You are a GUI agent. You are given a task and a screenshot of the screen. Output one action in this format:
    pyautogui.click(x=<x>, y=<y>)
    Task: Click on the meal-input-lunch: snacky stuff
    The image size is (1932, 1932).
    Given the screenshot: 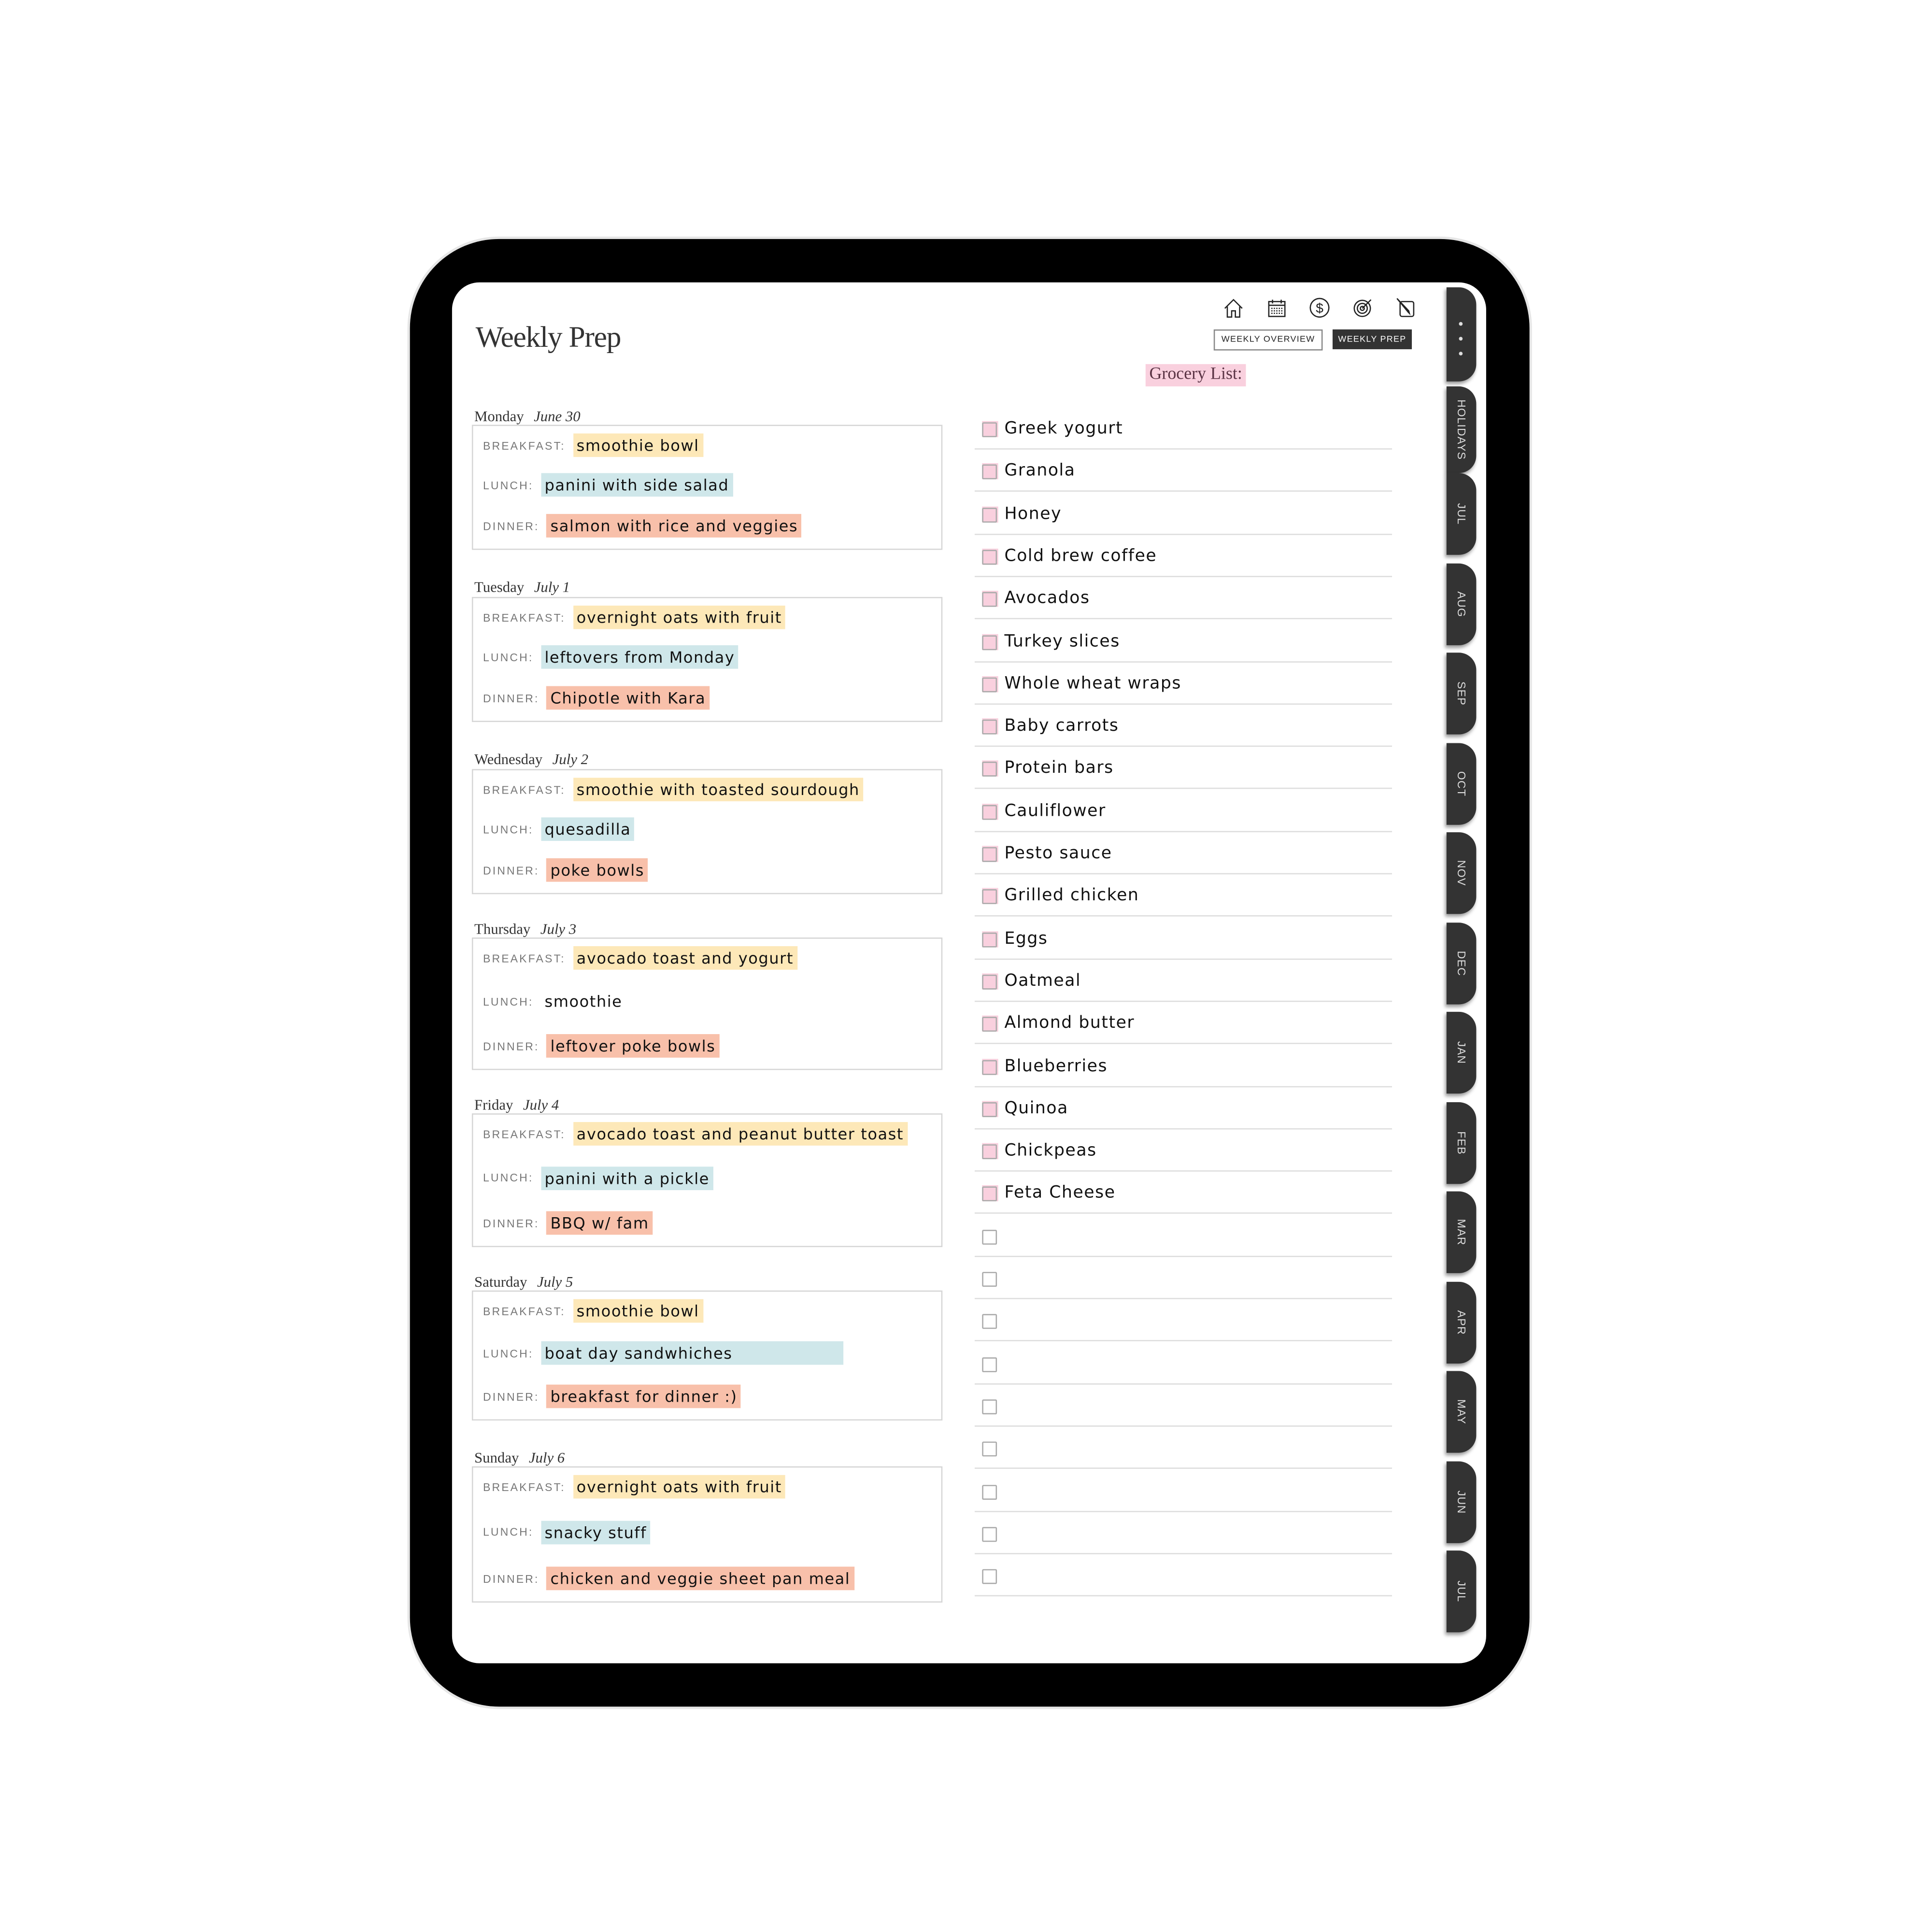 What is the action you would take?
    pyautogui.click(x=595, y=1532)
    